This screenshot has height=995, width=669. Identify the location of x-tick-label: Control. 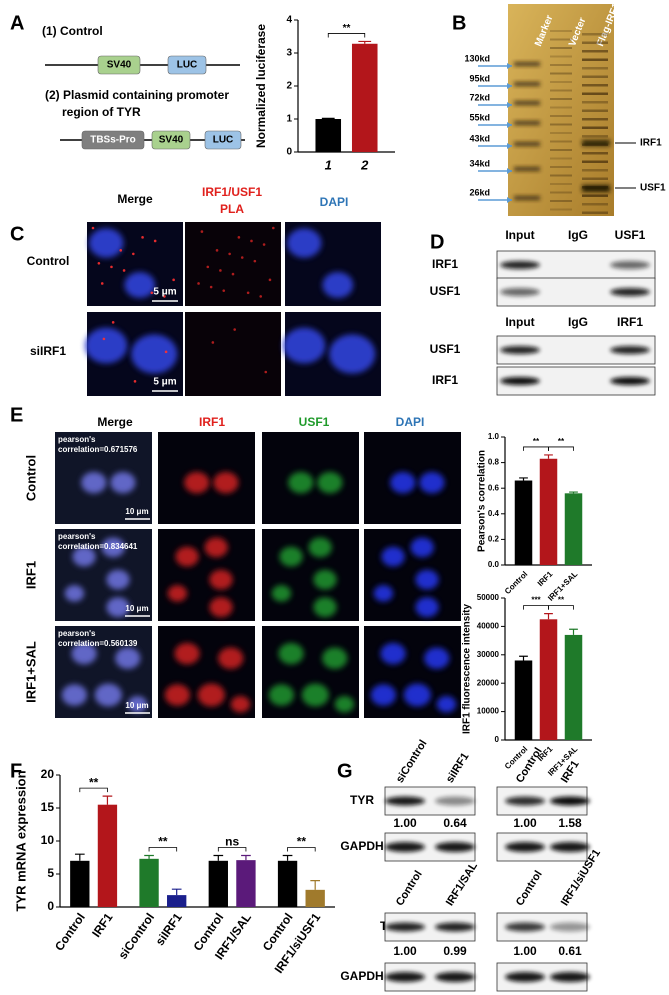
(70, 932).